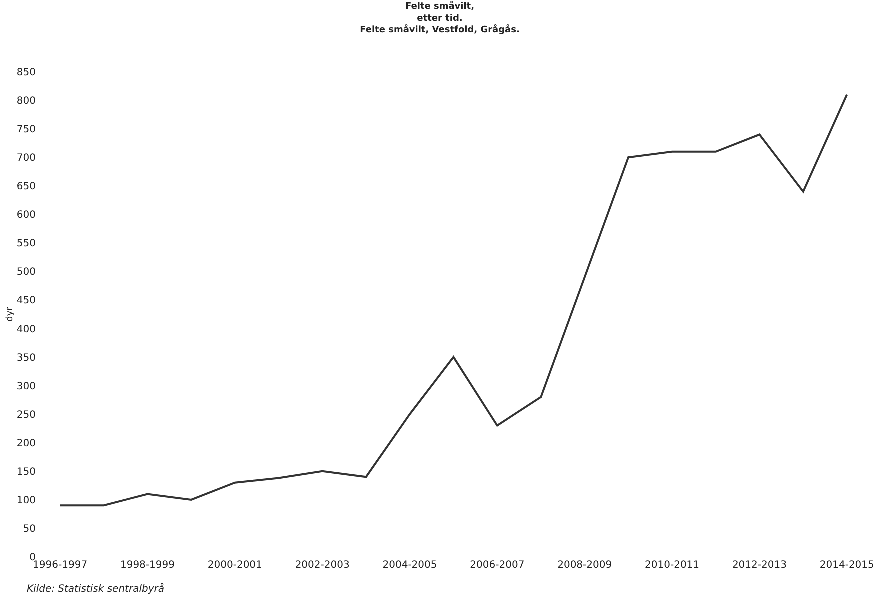 This screenshot has height=605, width=880. What do you see at coordinates (60, 565) in the screenshot?
I see `x-tick-label: 1996-1997` at bounding box center [60, 565].